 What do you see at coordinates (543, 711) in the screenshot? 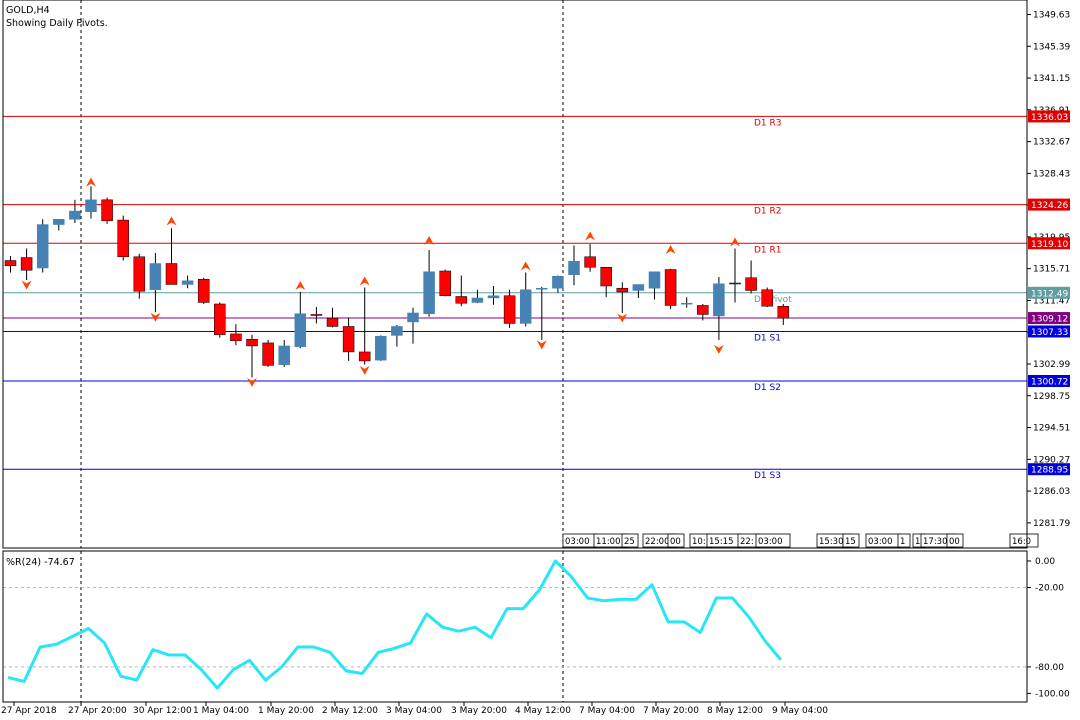
I see `x-tick-label: 4 May 12:00` at bounding box center [543, 711].